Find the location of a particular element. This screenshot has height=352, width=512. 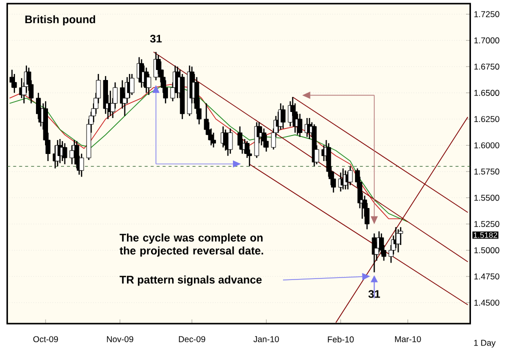

x-tick-label: Feb-10 is located at coordinates (341, 339).